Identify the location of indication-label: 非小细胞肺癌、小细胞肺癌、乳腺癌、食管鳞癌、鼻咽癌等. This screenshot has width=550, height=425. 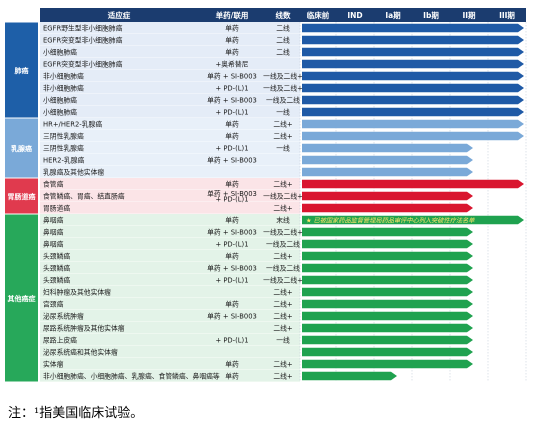
(131, 376).